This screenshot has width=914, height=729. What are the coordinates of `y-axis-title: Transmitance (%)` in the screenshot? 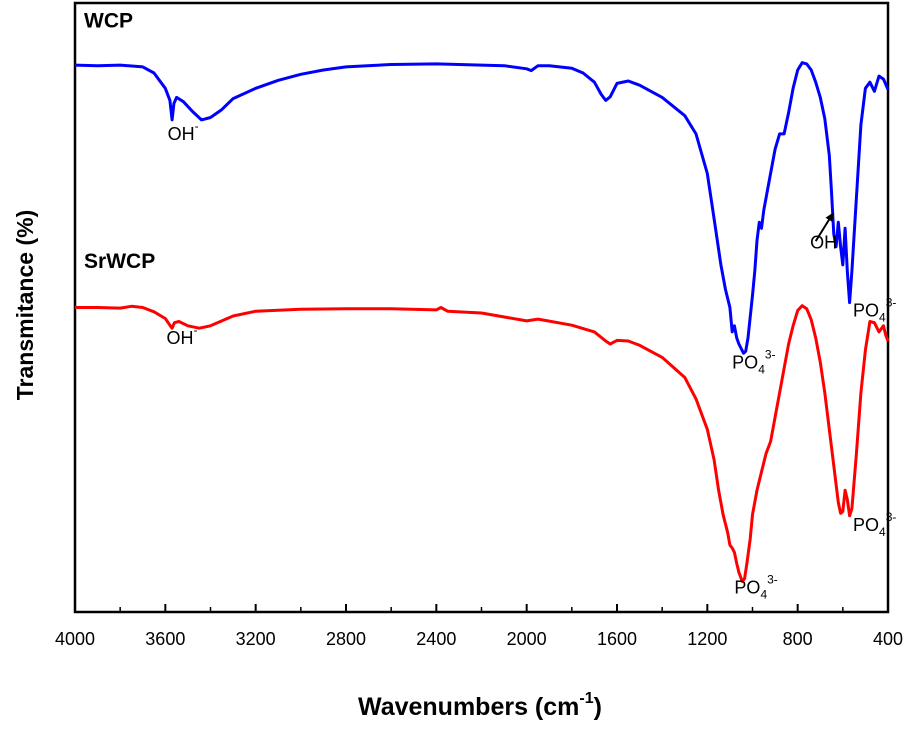 It's located at (25, 305).